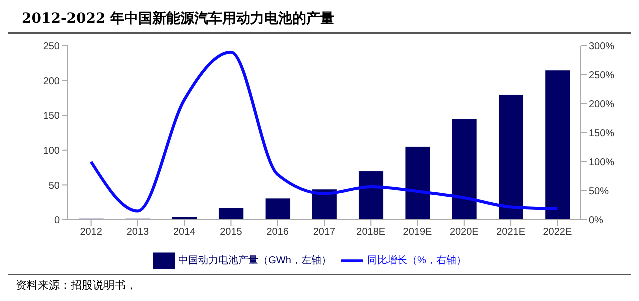  I want to click on y2-tick-label: 50%, so click(599, 192).